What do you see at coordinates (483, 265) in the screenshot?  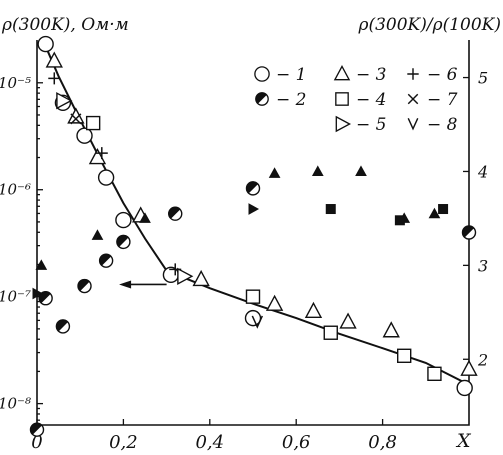 I see `y-right-tick-label: 3` at bounding box center [483, 265].